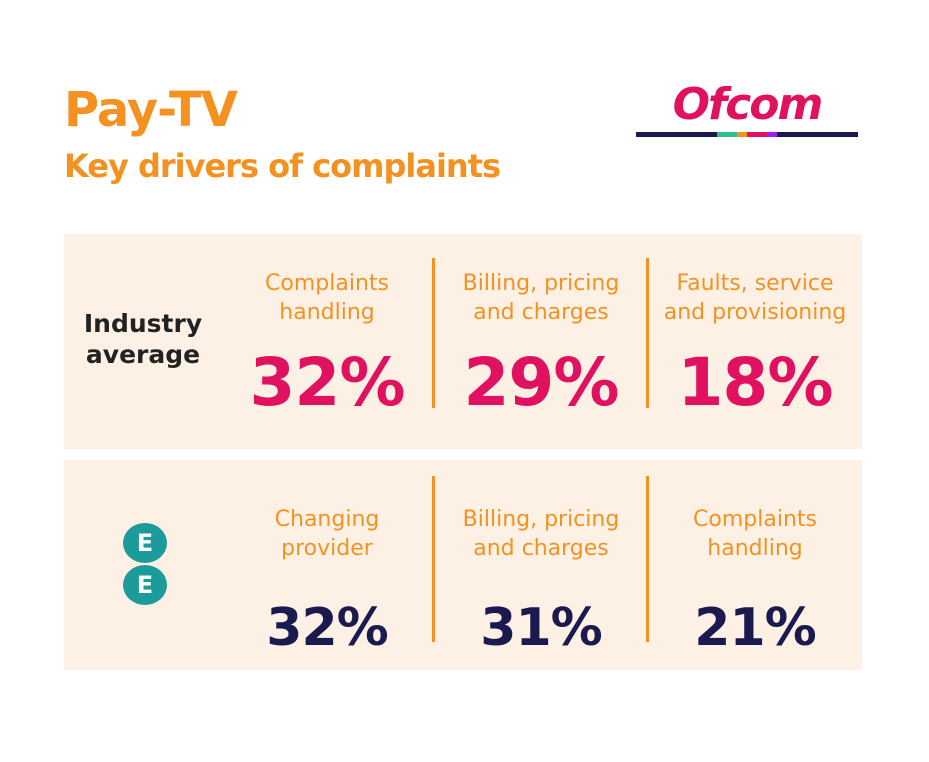 The width and height of the screenshot is (929, 762). What do you see at coordinates (327, 533) in the screenshot?
I see `stat-label: Changing provider` at bounding box center [327, 533].